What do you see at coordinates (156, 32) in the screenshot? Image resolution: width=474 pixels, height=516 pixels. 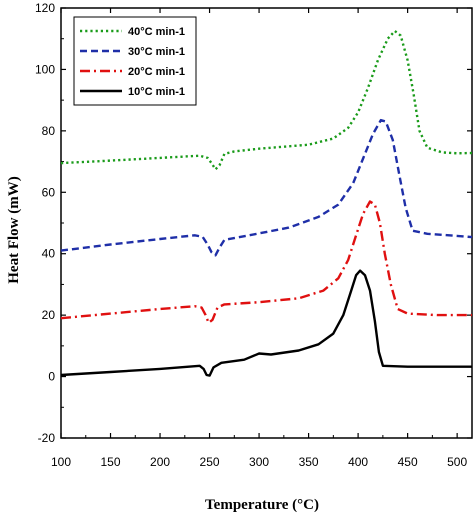 I see `legend-label: 40°C min-1` at bounding box center [156, 32].